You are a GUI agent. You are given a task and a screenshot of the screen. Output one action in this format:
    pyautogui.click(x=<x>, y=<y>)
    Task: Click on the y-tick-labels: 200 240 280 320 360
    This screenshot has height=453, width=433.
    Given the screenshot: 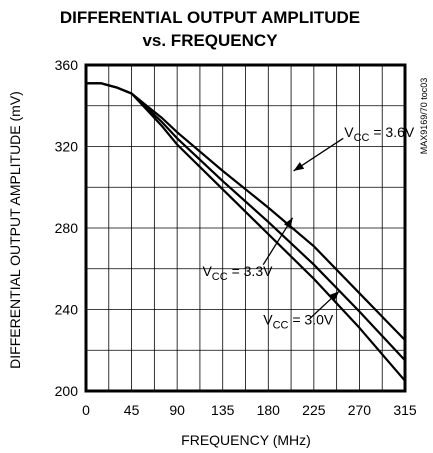 What is the action you would take?
    pyautogui.click(x=67, y=228)
    